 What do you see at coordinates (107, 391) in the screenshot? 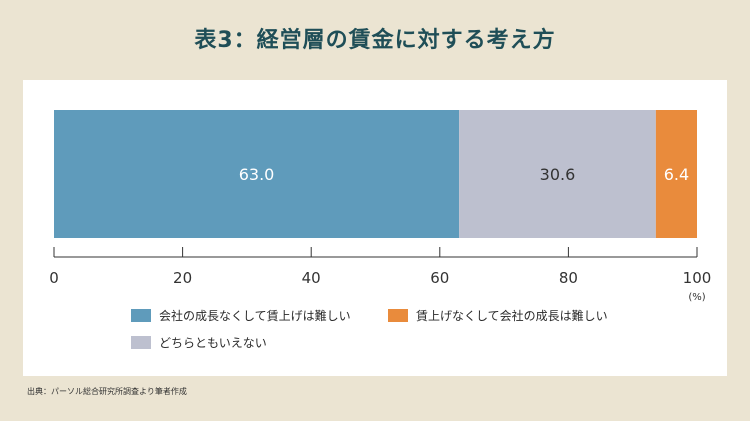
I see `source-note: 出典：パーソル総合研究所調査より筆者作成` at bounding box center [107, 391].